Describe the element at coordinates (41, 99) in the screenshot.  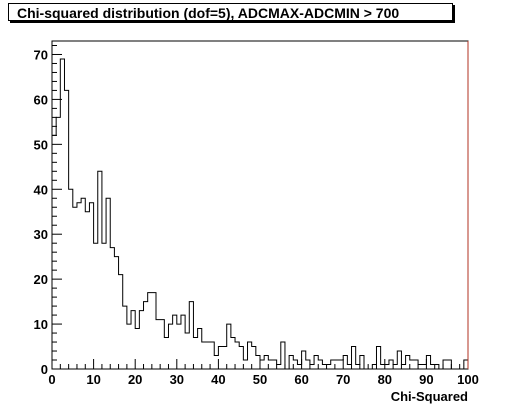
I see `y-tick-label: 60` at that location.